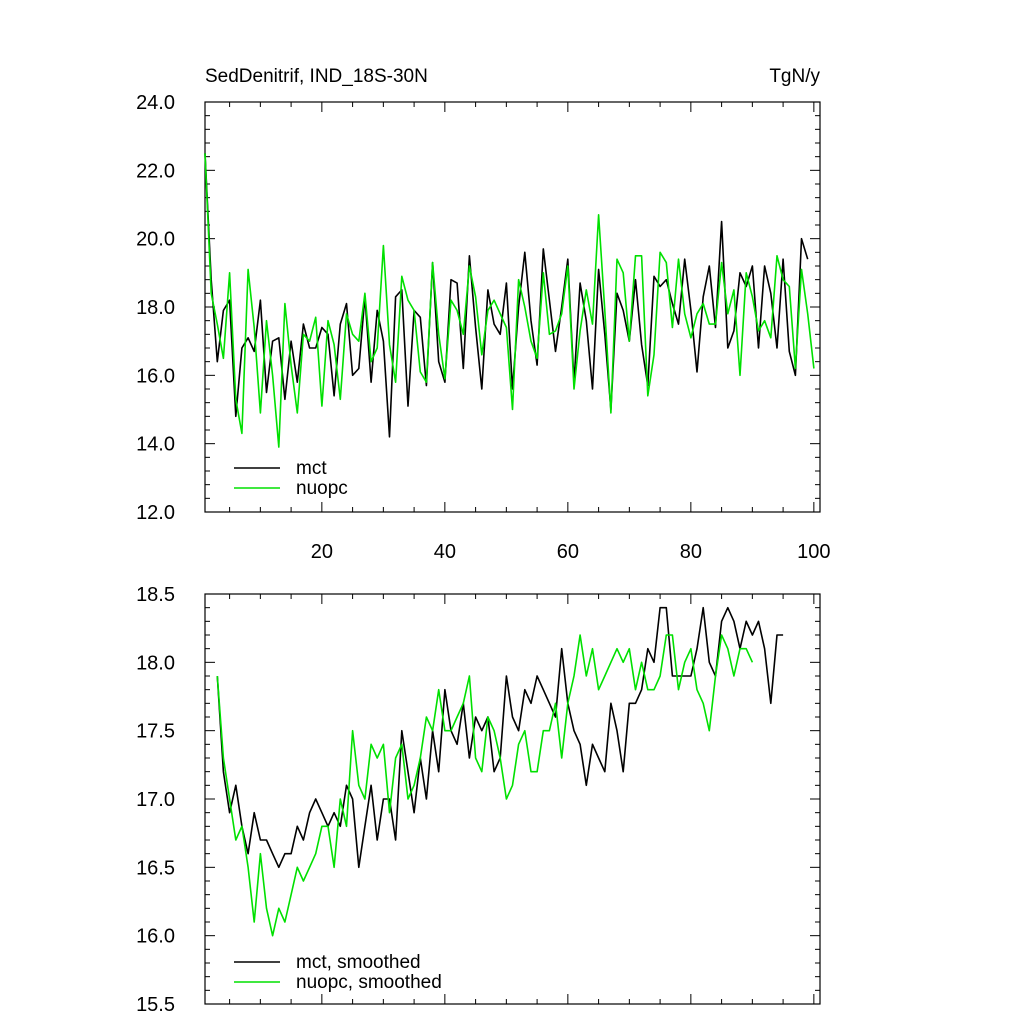 The height and width of the screenshot is (1024, 1024). Describe the element at coordinates (155, 171) in the screenshot. I see `y-tick-label: 22.0` at that location.